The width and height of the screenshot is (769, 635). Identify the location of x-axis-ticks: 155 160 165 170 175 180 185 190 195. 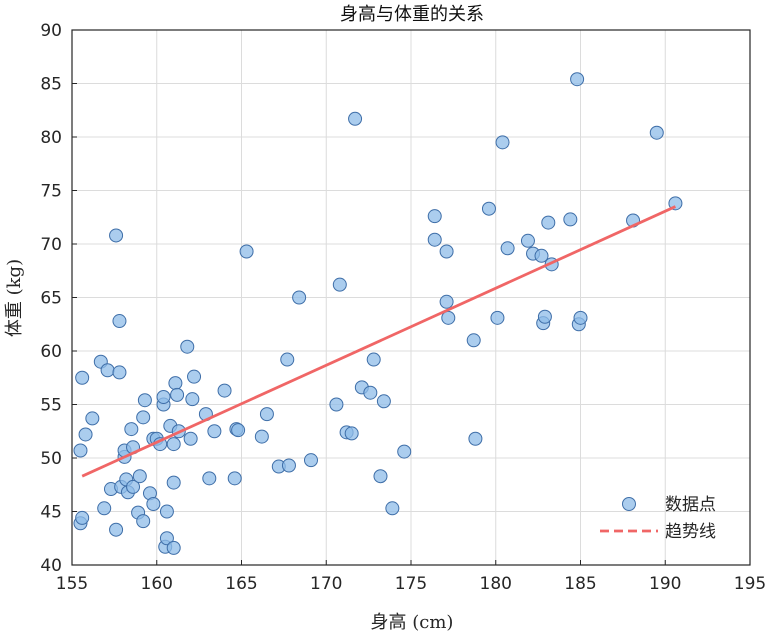
(411, 577).